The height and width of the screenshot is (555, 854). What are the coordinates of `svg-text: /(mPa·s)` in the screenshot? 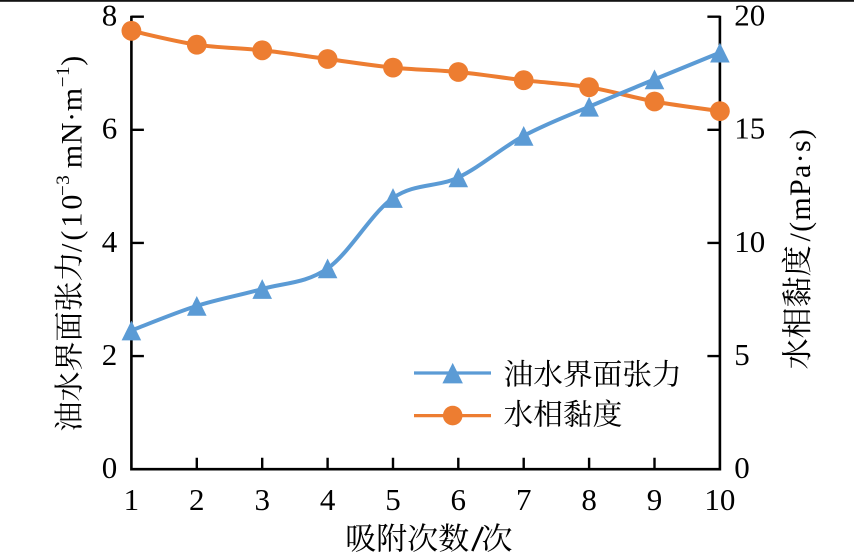 It's located at (800, 185).